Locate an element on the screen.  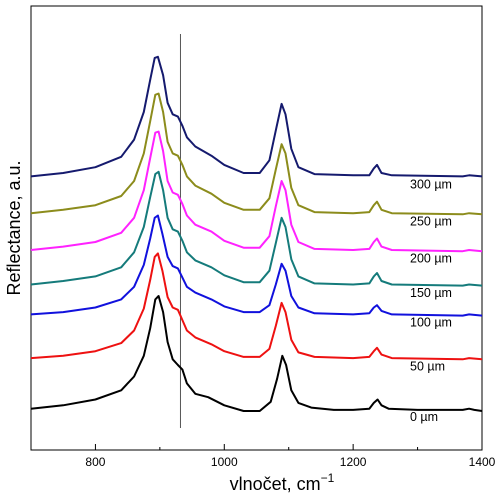
x-axis-title: vlnočet, cm−1 is located at coordinates (282, 482).